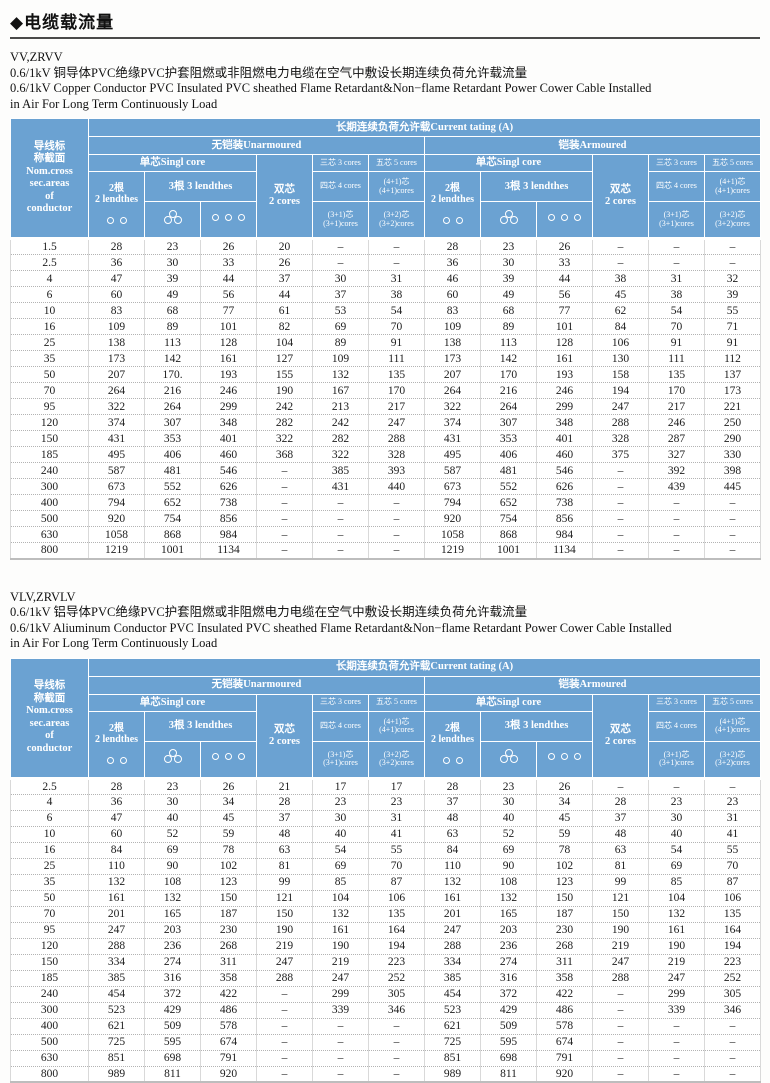  I want to click on three-cores-header: 三芯 3 cores, so click(677, 702).